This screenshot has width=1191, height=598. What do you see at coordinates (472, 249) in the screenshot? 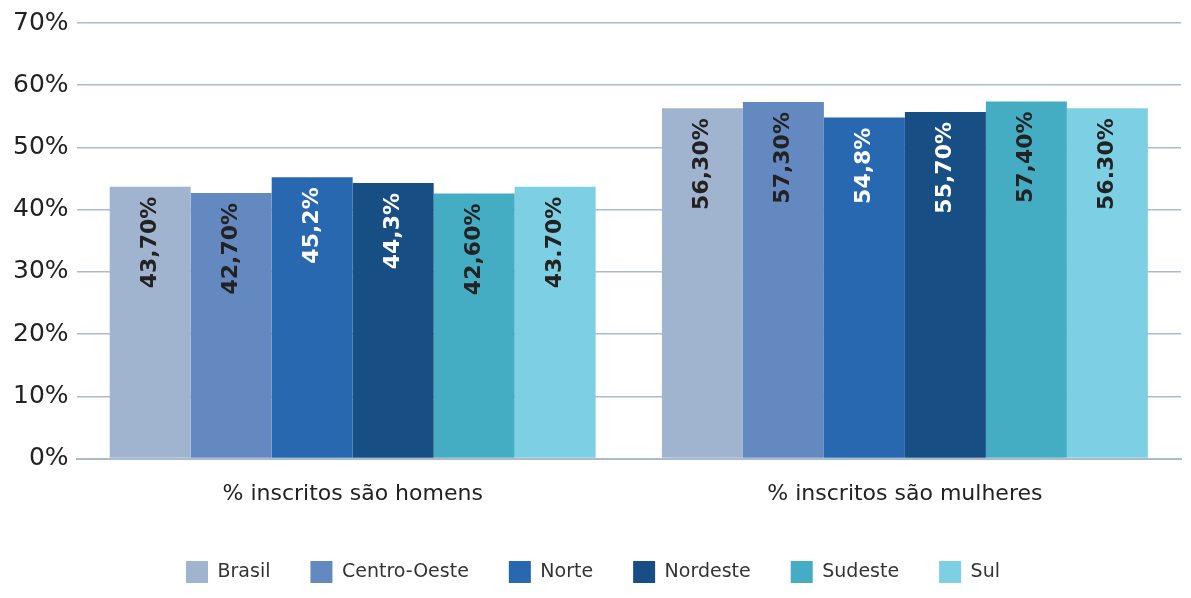
I see `data-label: 42,60%` at bounding box center [472, 249].